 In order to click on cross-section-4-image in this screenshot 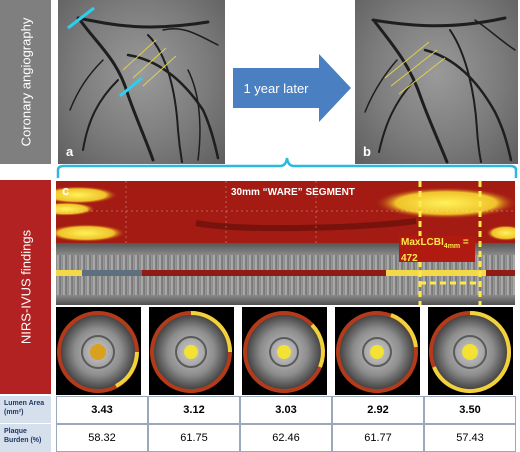, I will do `click(377, 352)`.